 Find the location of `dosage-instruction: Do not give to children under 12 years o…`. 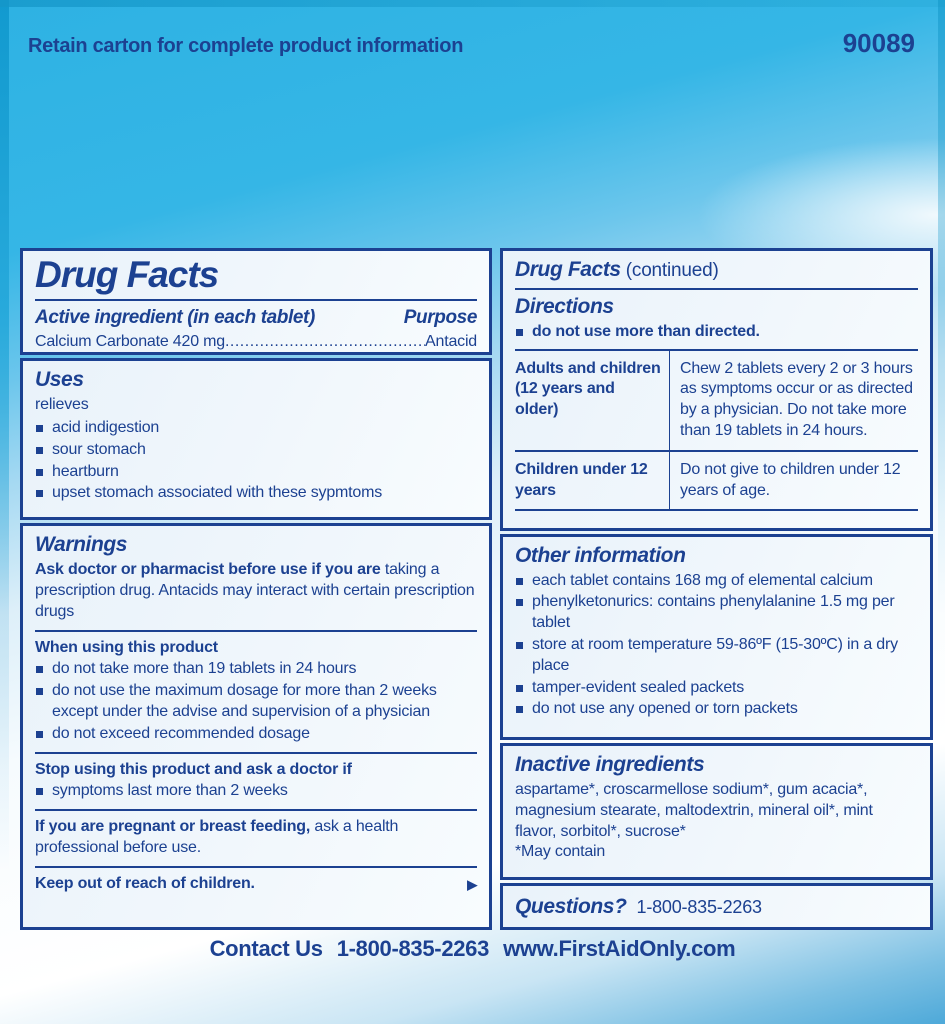

dosage-instruction: Do not give to children under 12 years o… is located at coordinates (790, 479).